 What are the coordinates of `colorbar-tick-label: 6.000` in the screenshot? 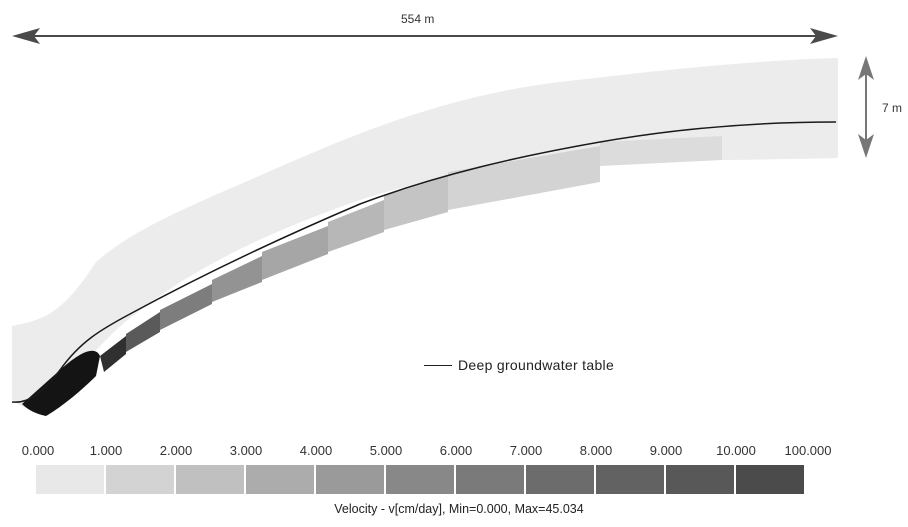 It's located at (456, 450).